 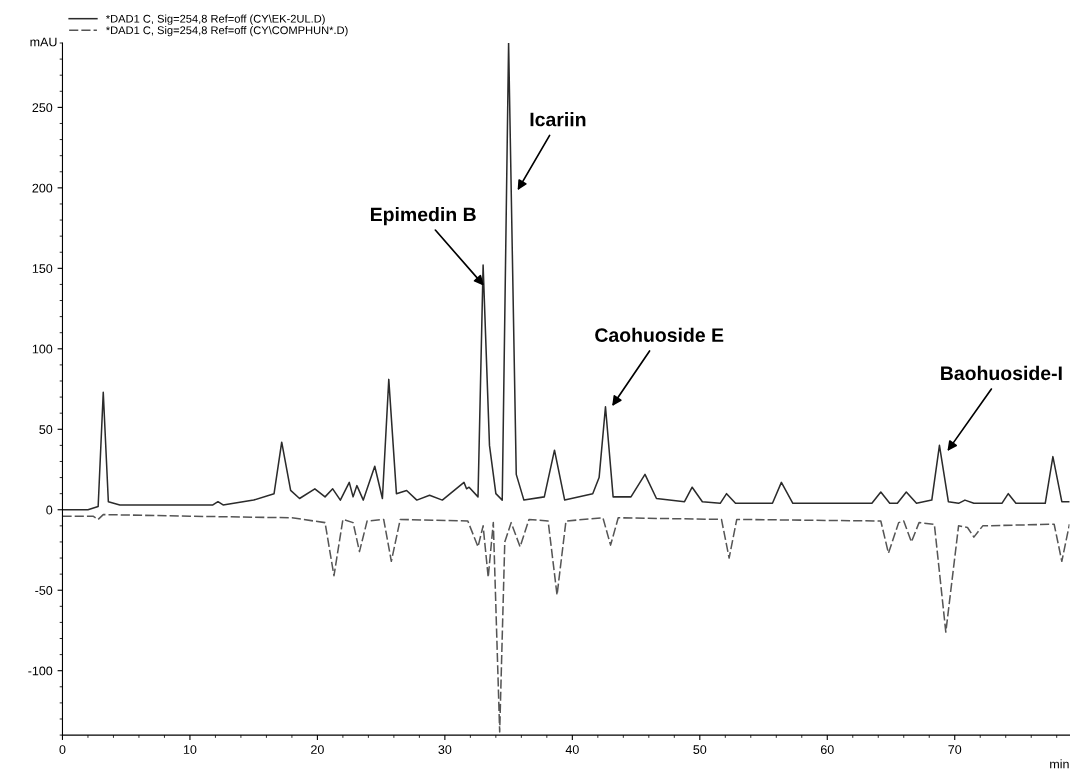 I want to click on y-tick-label: 150, so click(x=42, y=268).